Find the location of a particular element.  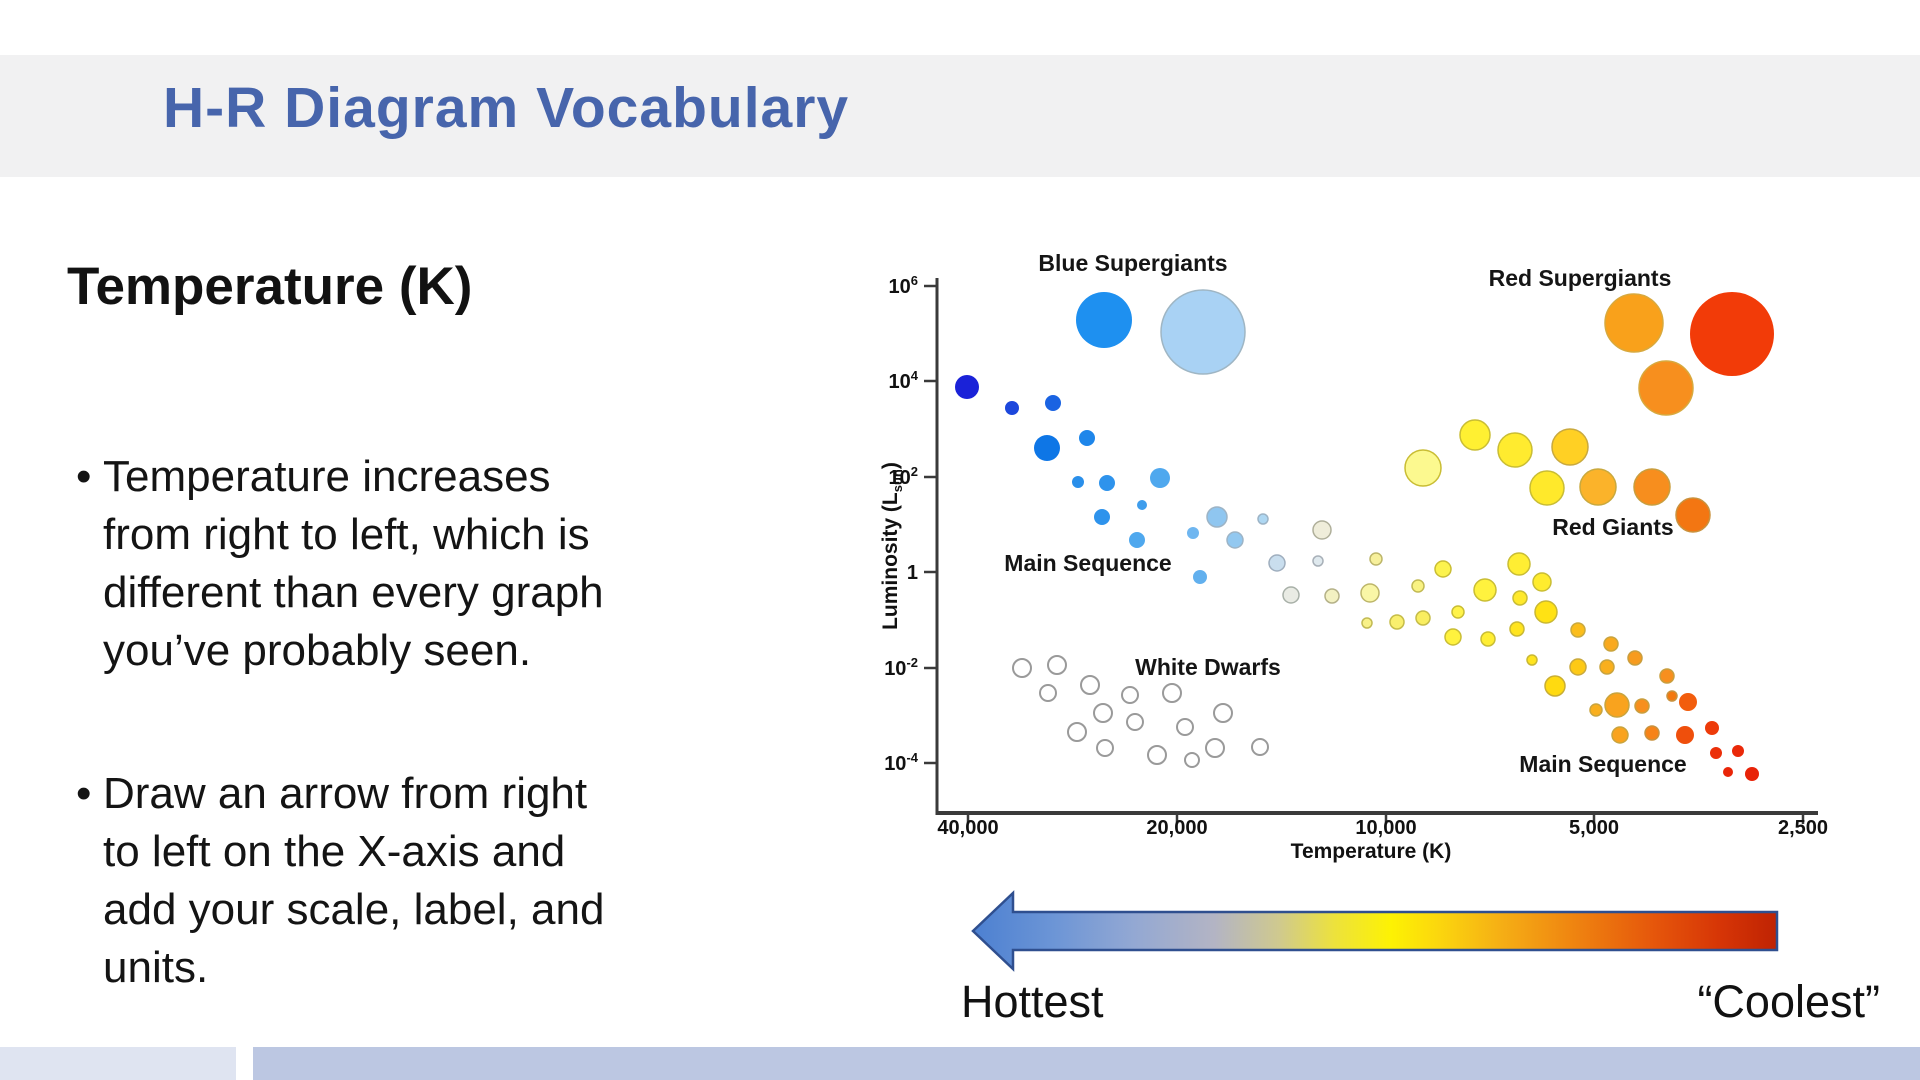

region-label: White Dwarfs is located at coordinates (1208, 667).